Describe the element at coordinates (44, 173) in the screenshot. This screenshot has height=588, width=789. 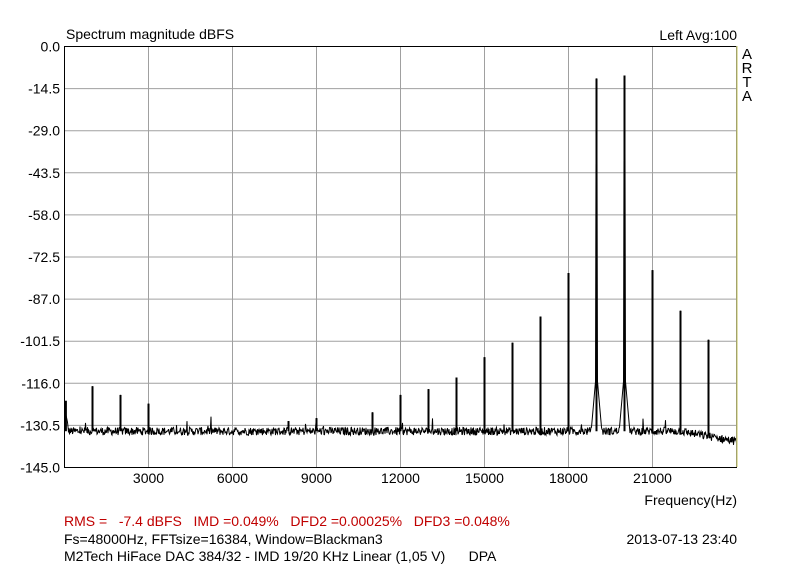
I see `y-tick-label: -43.5` at that location.